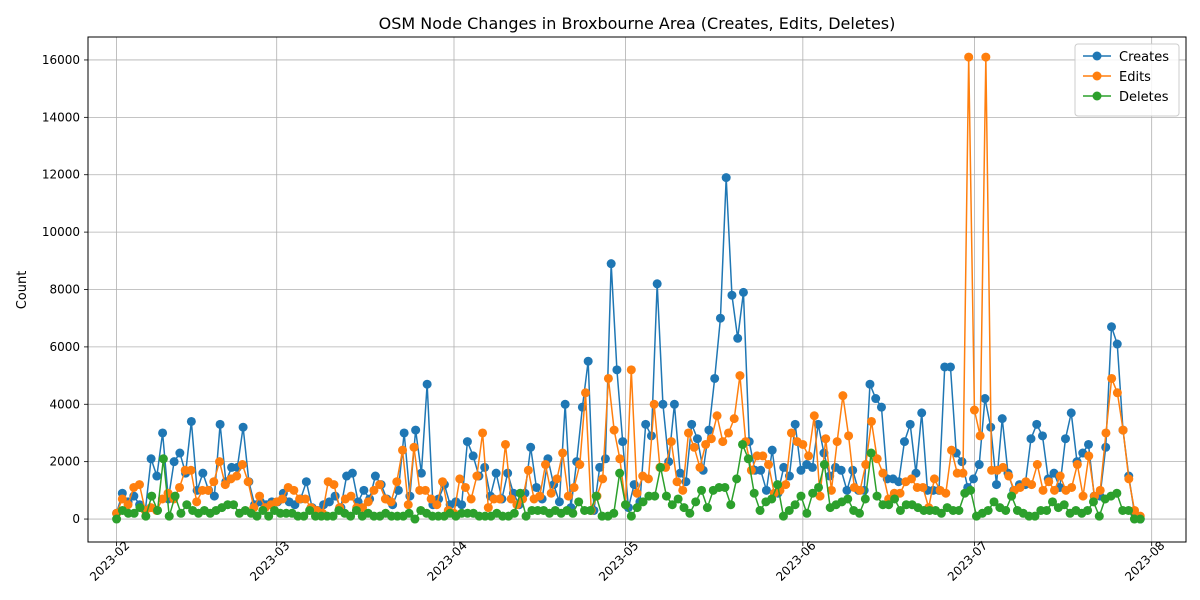  Describe the element at coordinates (61, 60) in the screenshot. I see `y-tick-label: 16000` at that location.